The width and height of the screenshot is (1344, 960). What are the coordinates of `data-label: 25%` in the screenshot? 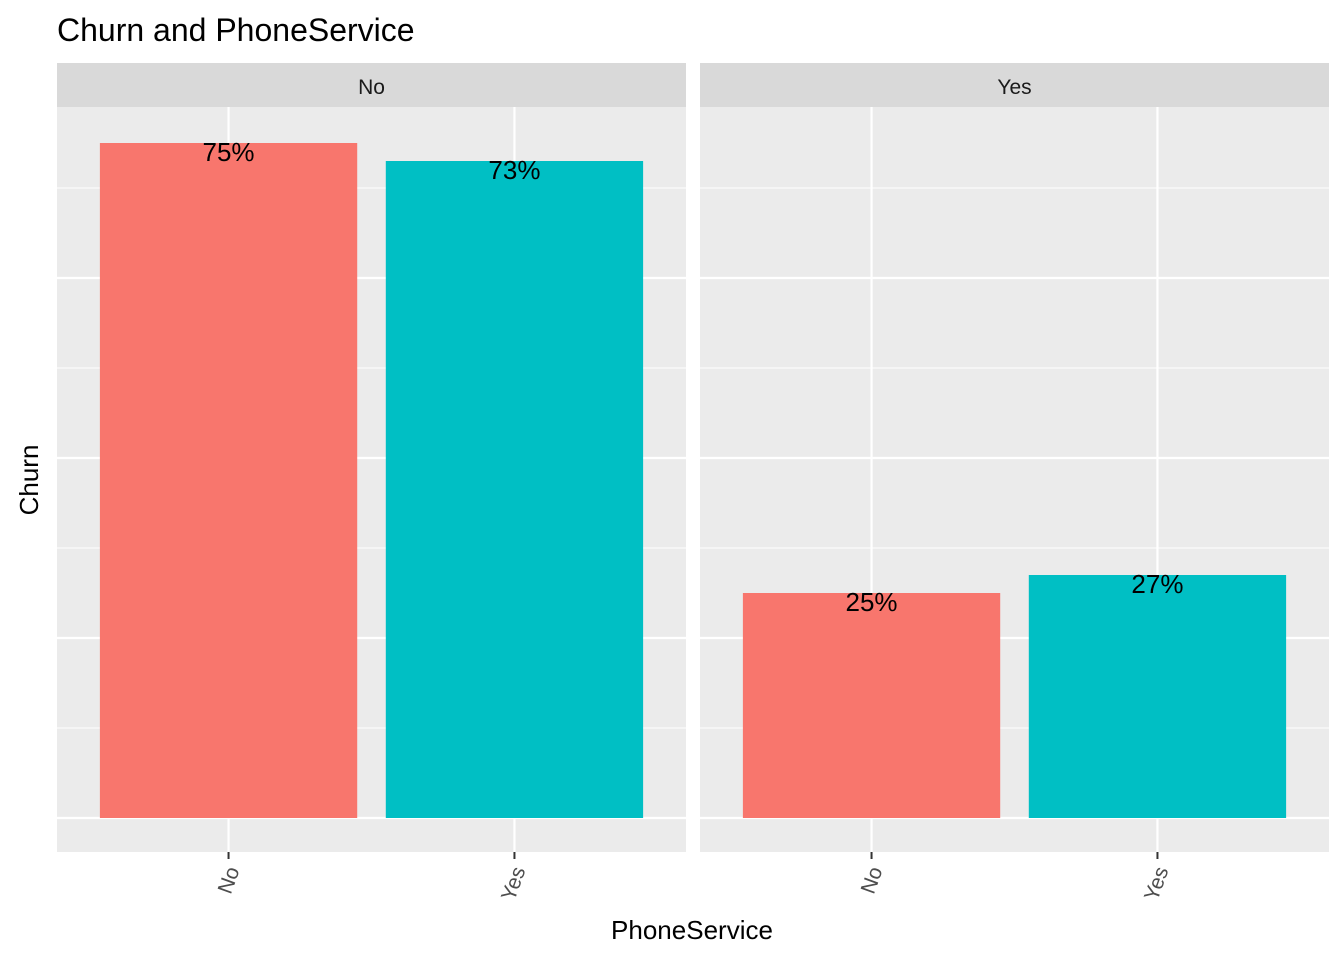 It's located at (872, 602).